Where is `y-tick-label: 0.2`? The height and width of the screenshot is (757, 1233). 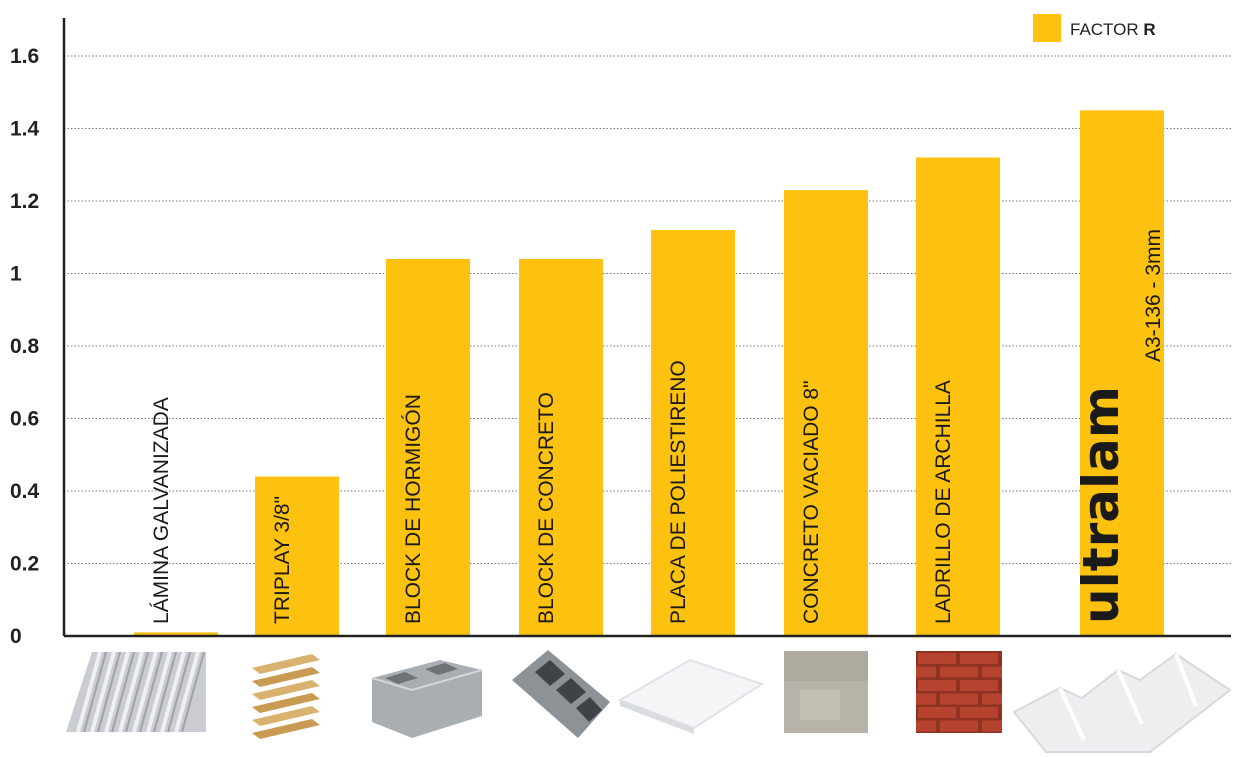
y-tick-label: 0.2 is located at coordinates (24, 564).